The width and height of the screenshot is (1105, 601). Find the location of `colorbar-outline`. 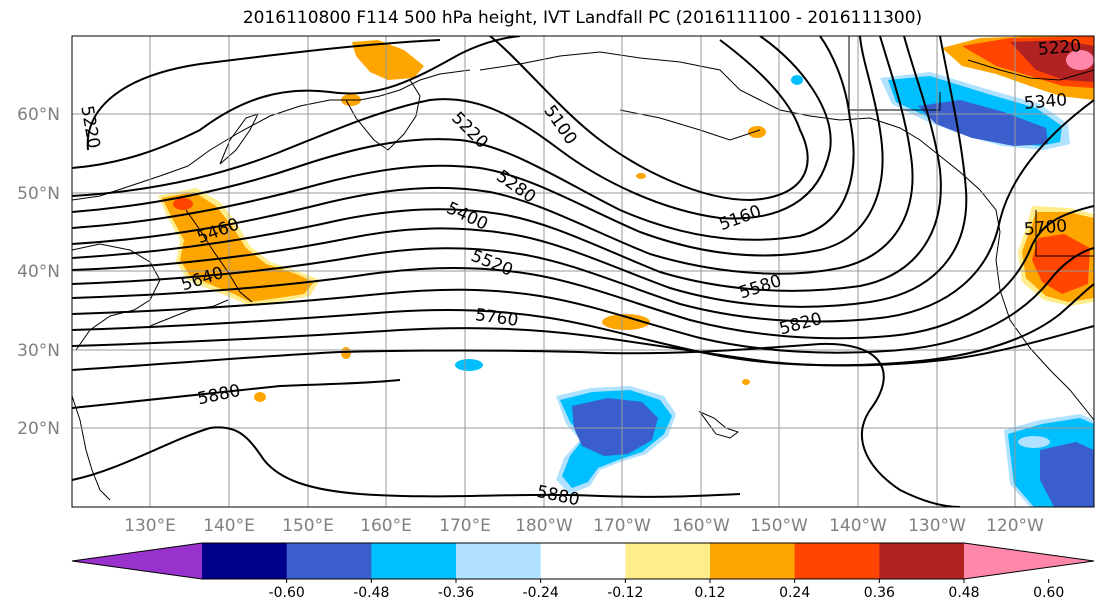

colorbar-outline is located at coordinates (583, 561).